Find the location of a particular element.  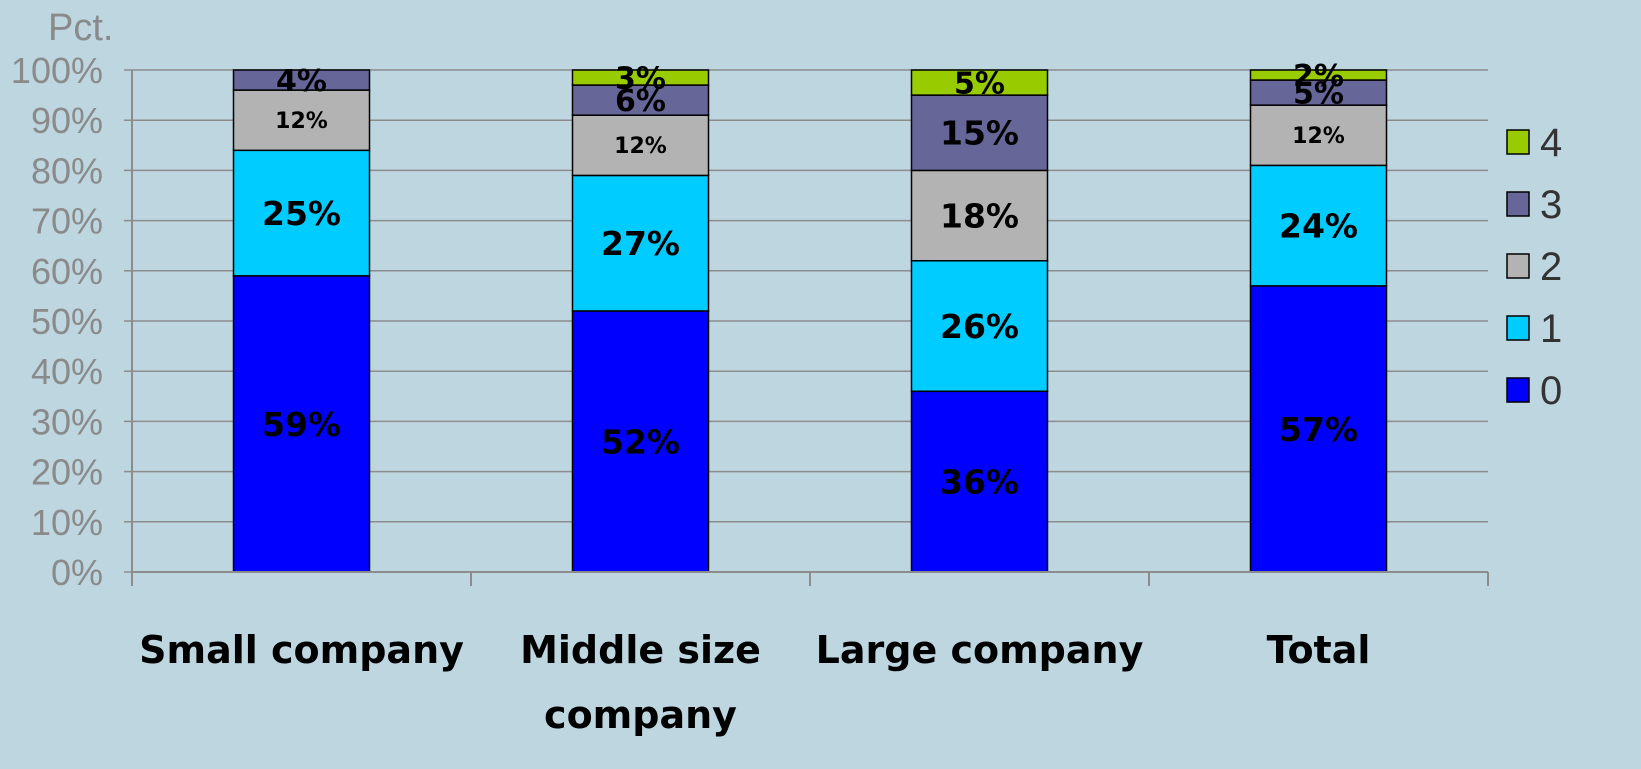

legend-label: 1 is located at coordinates (1551, 329).